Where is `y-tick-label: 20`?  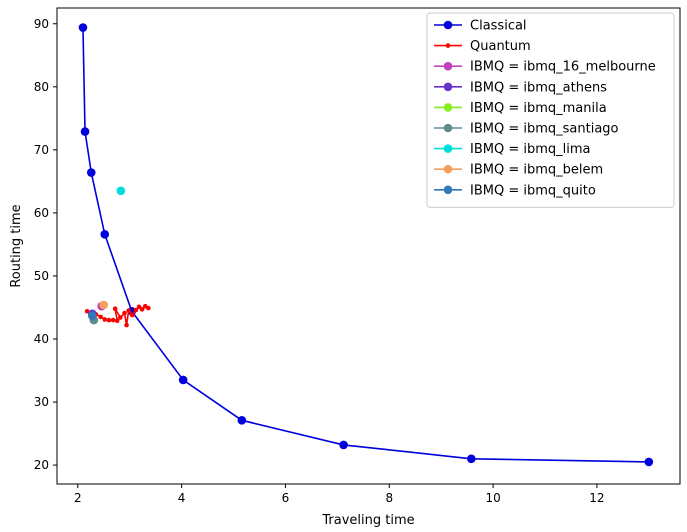
y-tick-label: 20 is located at coordinates (41, 465).